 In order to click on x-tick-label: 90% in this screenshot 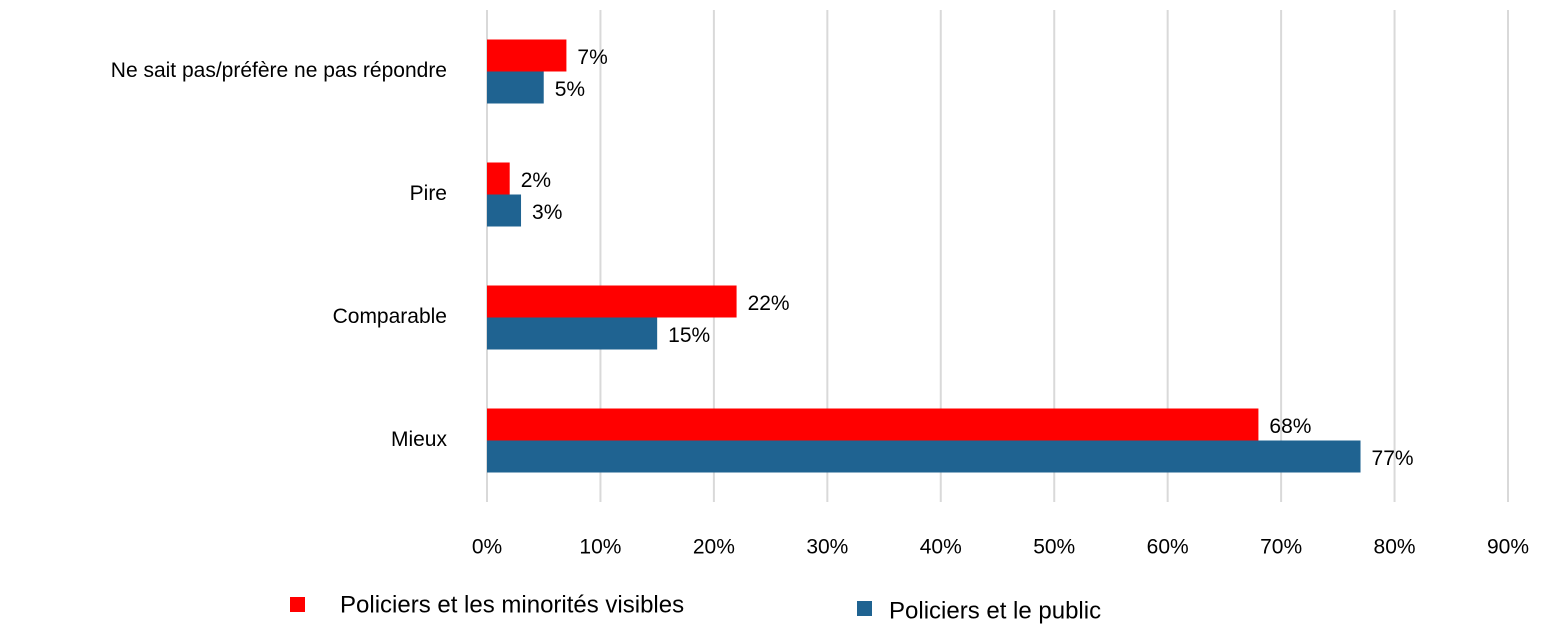, I will do `click(1508, 547)`.